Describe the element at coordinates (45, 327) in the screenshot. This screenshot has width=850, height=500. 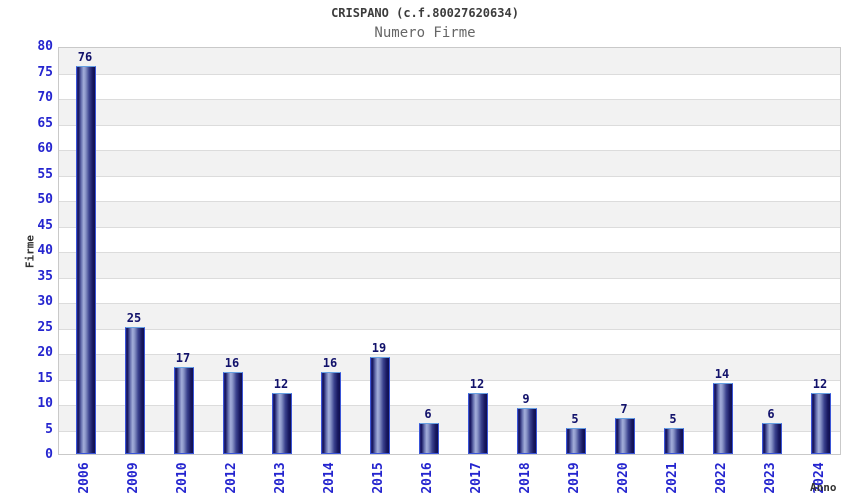
I see `y-tick-label: 25` at that location.